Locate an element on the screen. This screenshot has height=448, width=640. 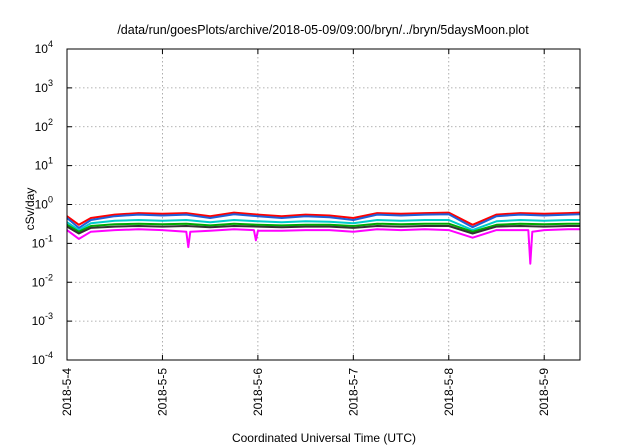
x-axis-label: Coordinated Universal Time (UTC) is located at coordinates (324, 438).